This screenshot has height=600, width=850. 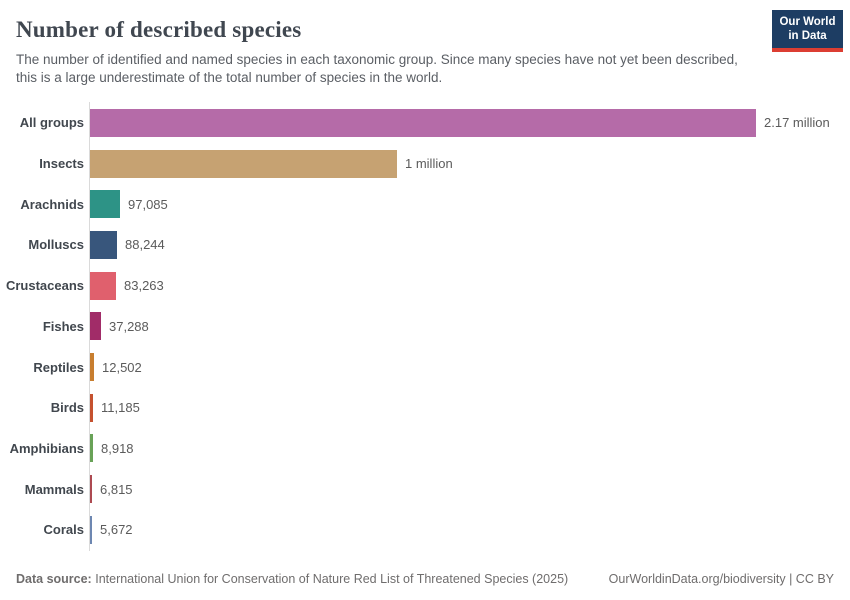 I want to click on bar-track: 6,815, so click(x=470, y=489).